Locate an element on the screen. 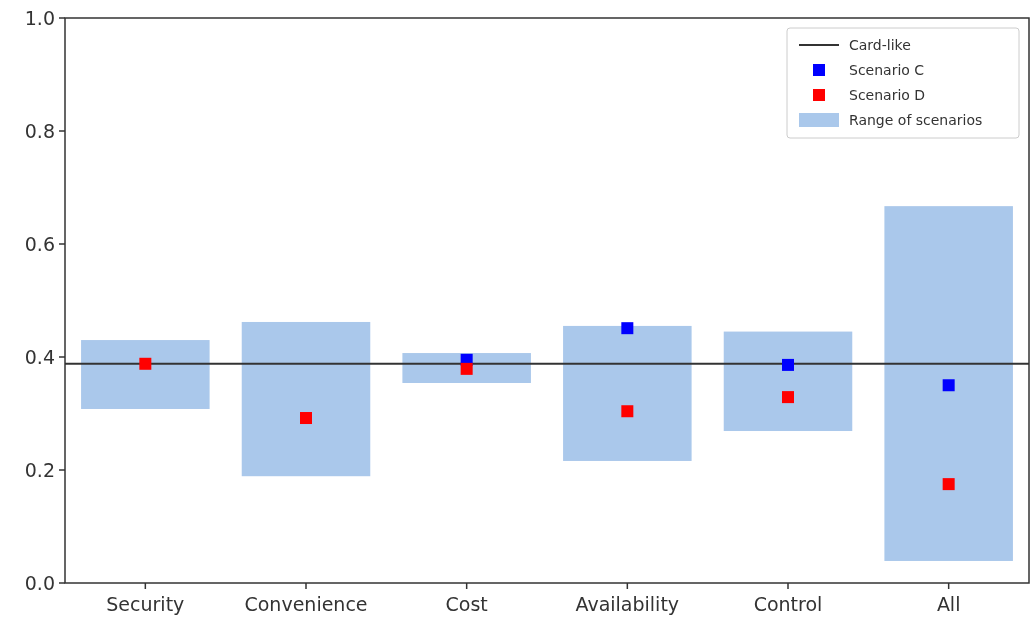  y-tick-label: 0.2 is located at coordinates (39, 469).